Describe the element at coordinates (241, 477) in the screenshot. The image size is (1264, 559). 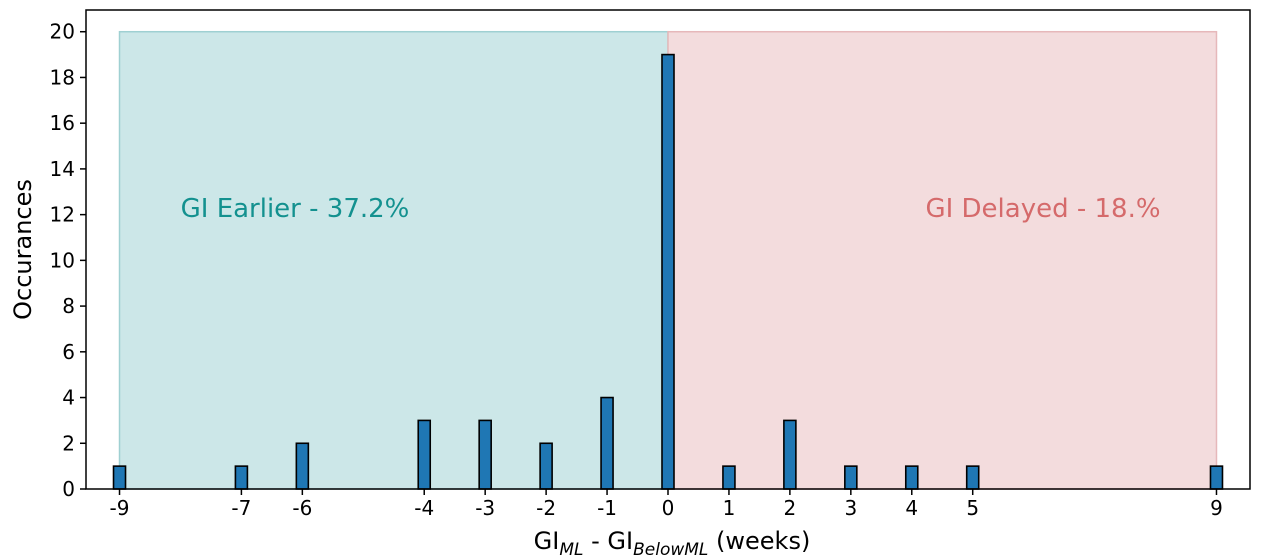
I see `bar--7` at that location.